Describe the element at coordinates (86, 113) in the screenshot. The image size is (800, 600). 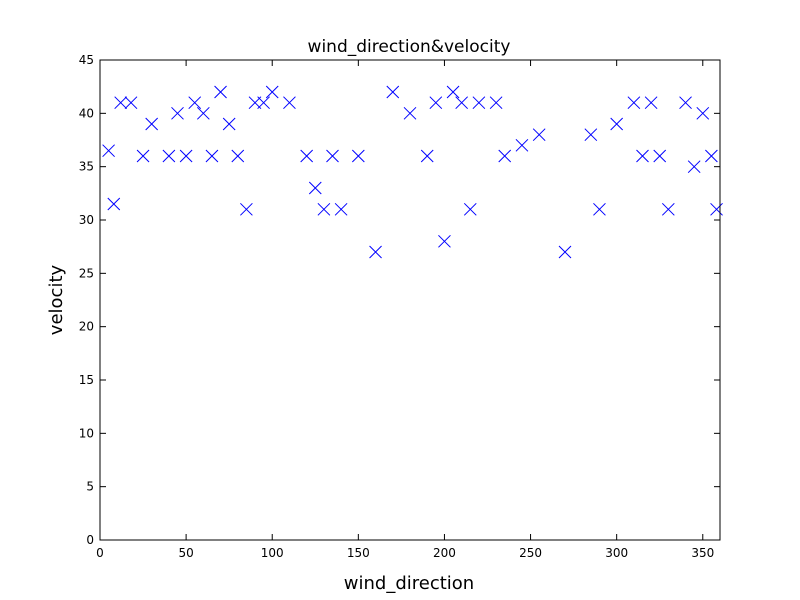
I see `y-tick-label: 40` at that location.